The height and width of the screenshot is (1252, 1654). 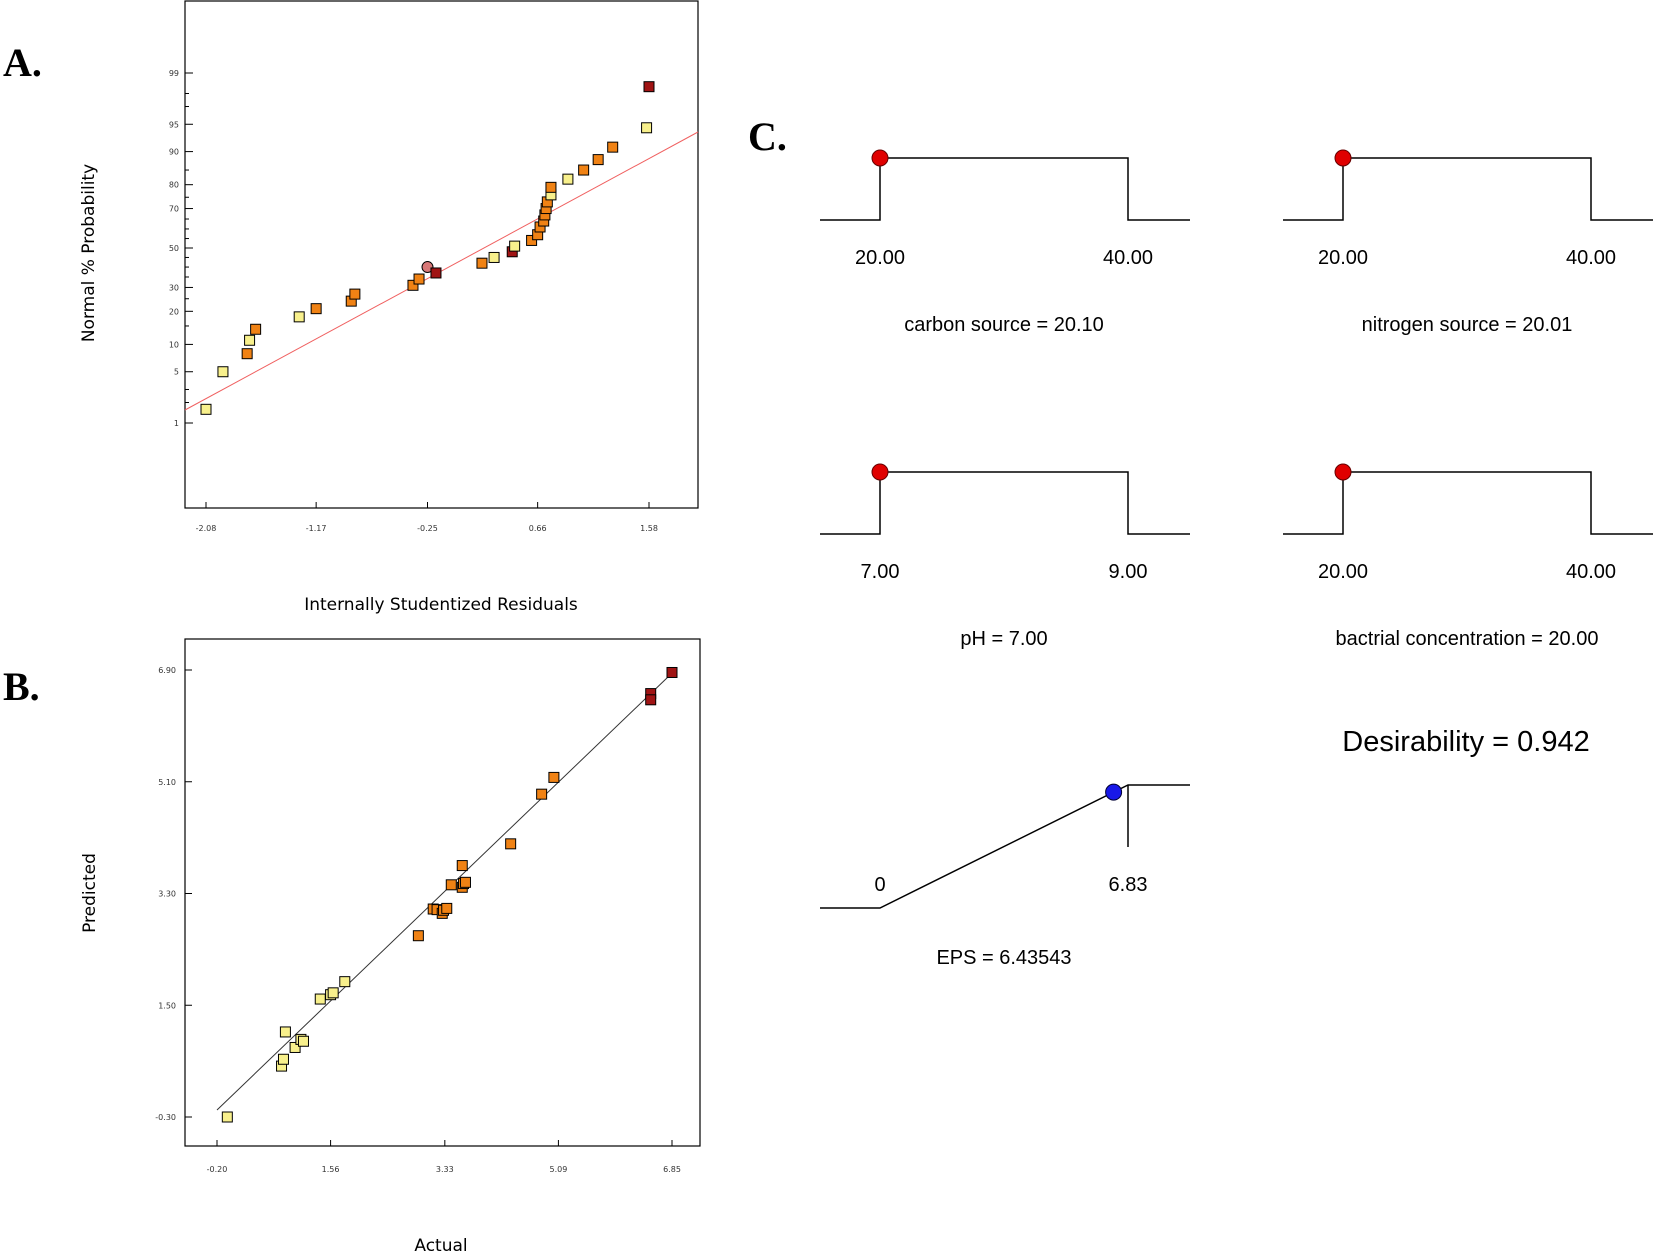 What do you see at coordinates (176, 423) in the screenshot?
I see `y-tick-label: 1` at bounding box center [176, 423].